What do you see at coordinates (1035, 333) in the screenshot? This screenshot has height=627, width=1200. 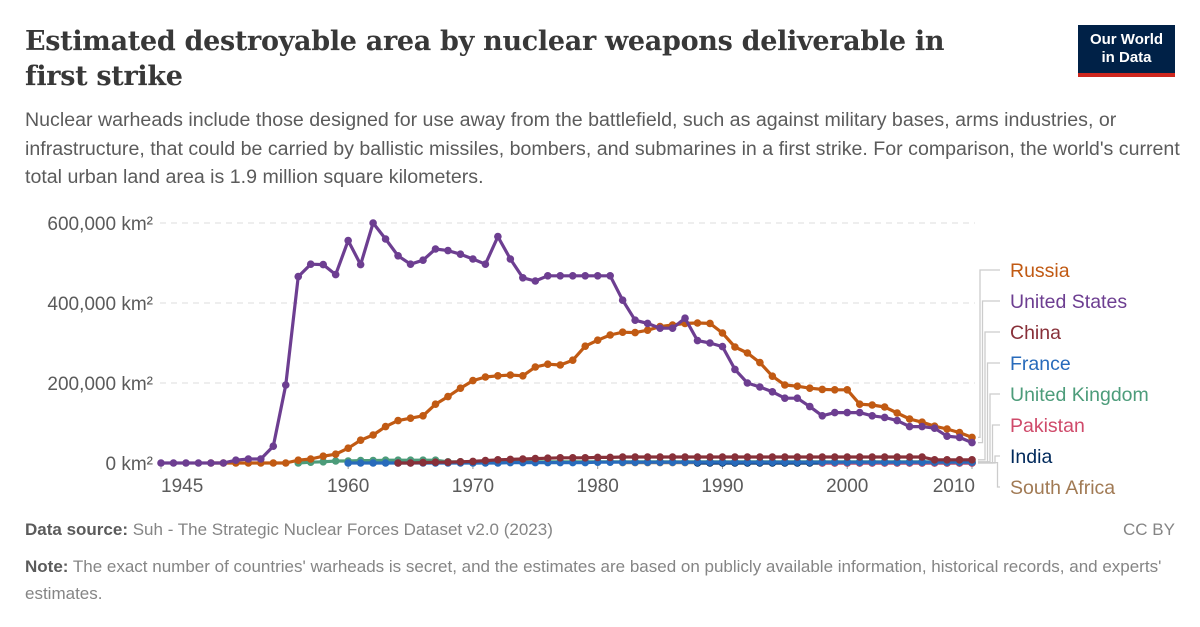 I see `legend-label: China` at bounding box center [1035, 333].